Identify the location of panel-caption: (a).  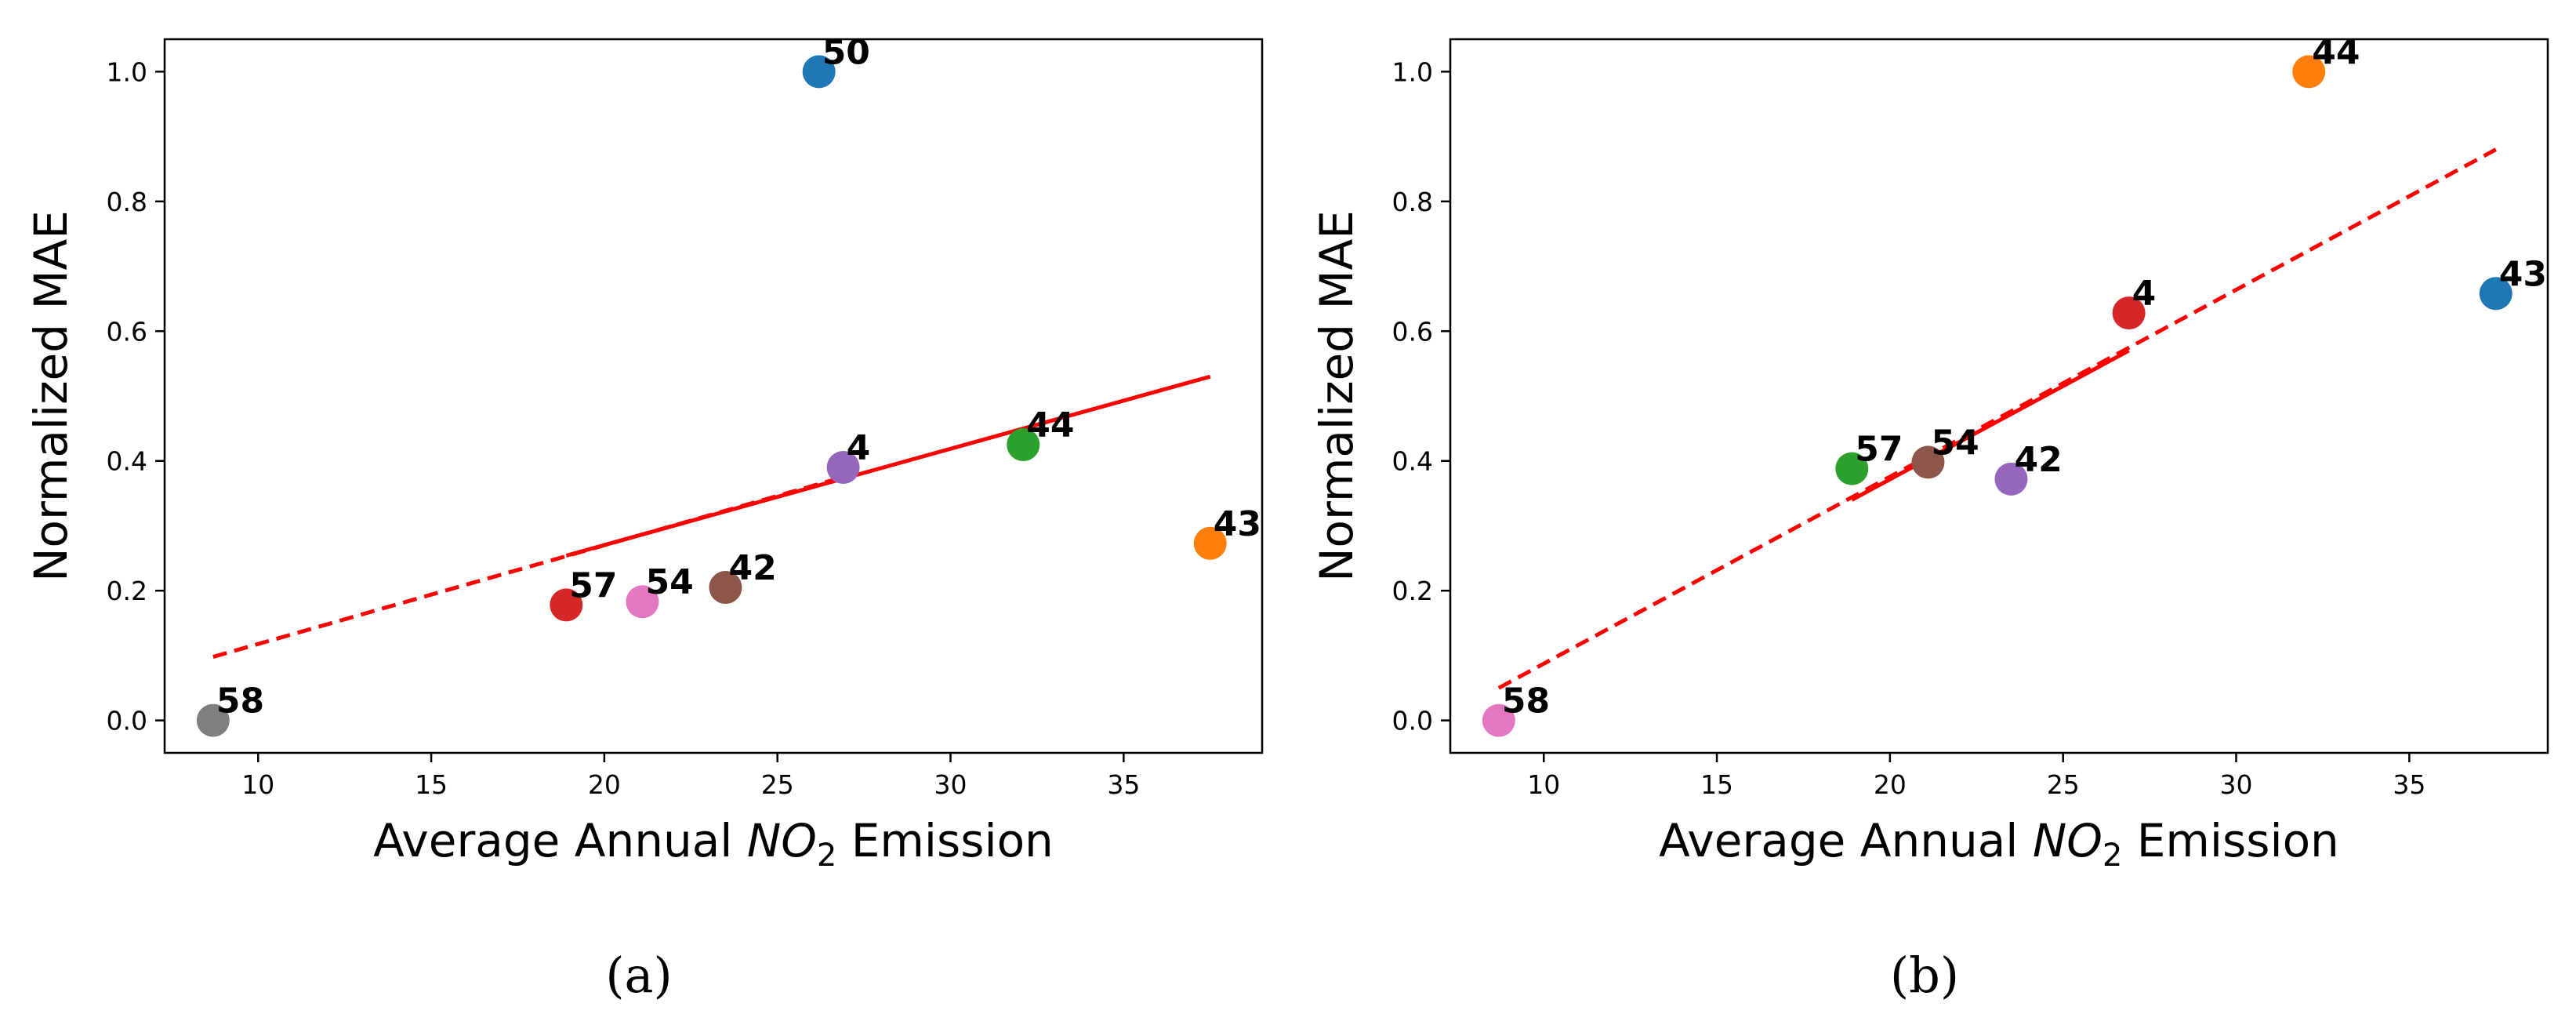
(639, 975).